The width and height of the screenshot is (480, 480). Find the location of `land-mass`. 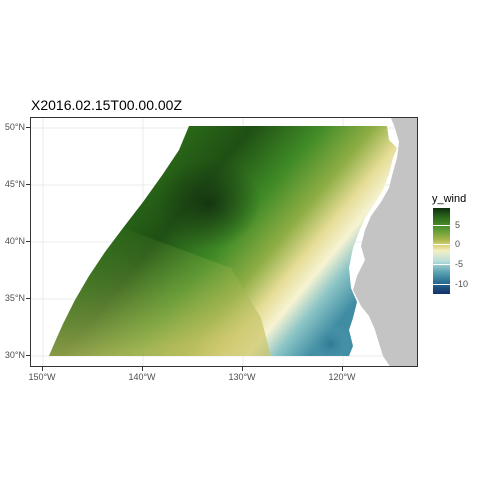

land-mass is located at coordinates (385, 242).